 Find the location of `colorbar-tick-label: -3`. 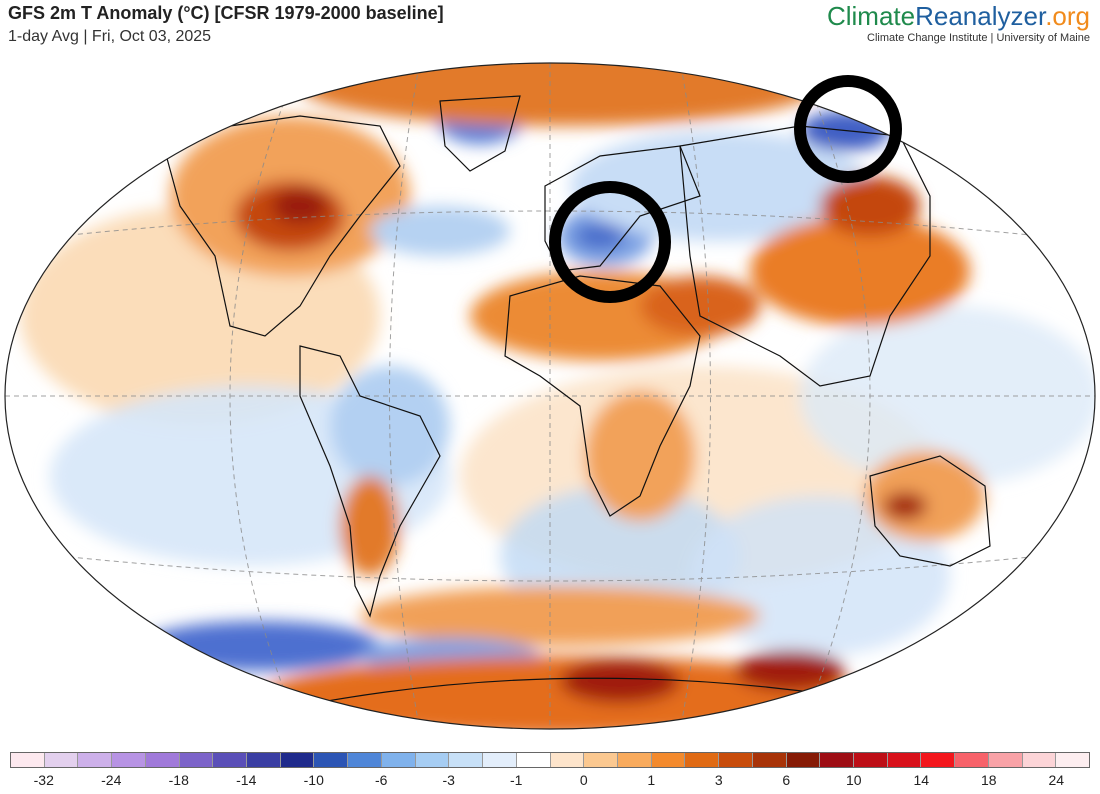

colorbar-tick-label: -3 is located at coordinates (448, 780).